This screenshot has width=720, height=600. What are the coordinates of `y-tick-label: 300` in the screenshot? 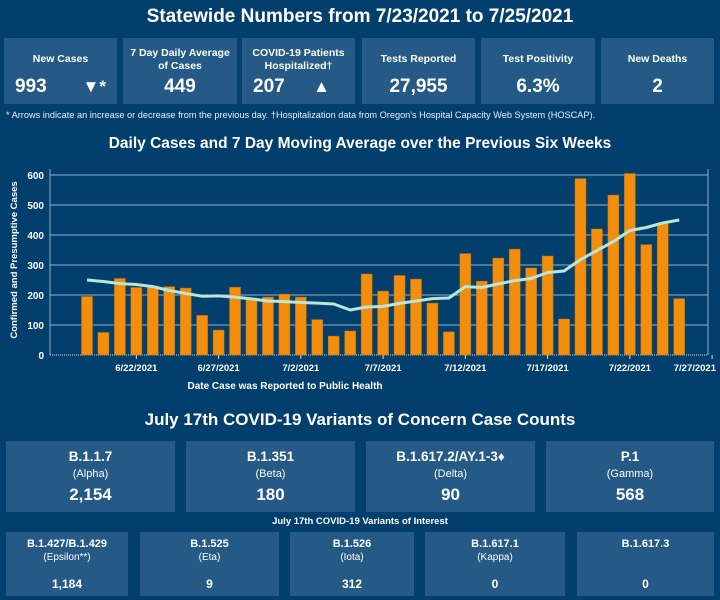 It's located at (35, 266).